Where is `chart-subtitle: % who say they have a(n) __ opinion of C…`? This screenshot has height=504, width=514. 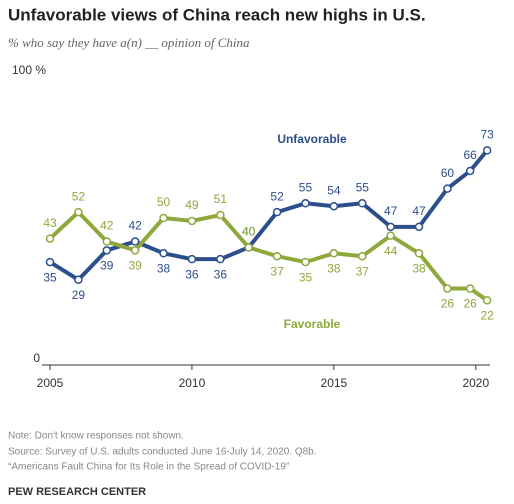
chart-subtitle: % who say they have a(n) __ opinion of C… is located at coordinates (129, 42).